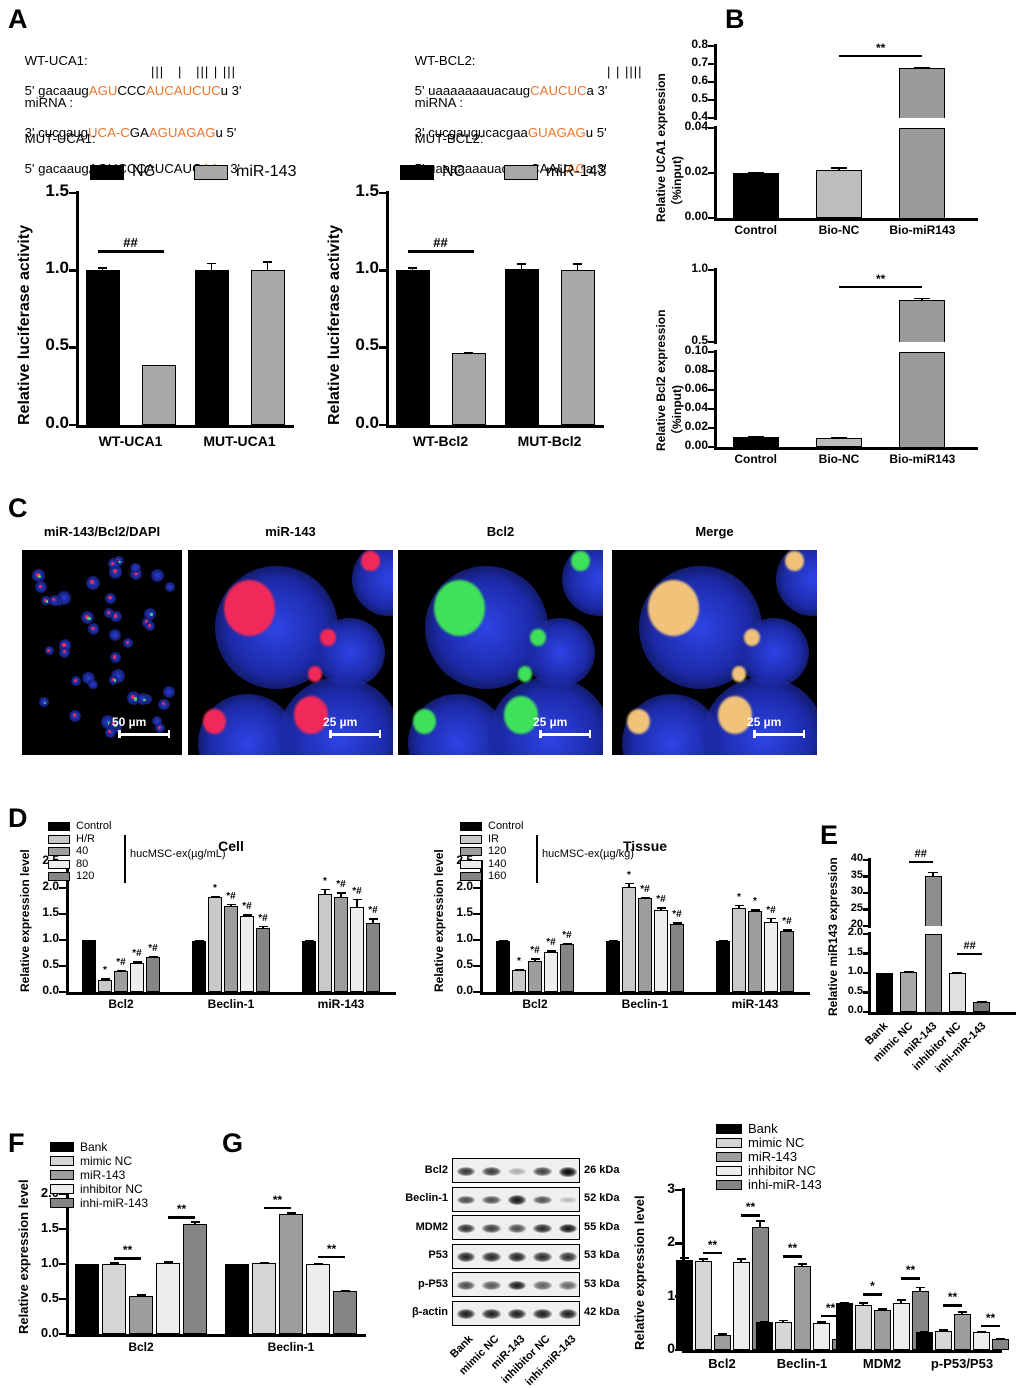 The width and height of the screenshot is (1020, 1388). I want to click on kda-label-1: 52 kDa, so click(601, 1198).